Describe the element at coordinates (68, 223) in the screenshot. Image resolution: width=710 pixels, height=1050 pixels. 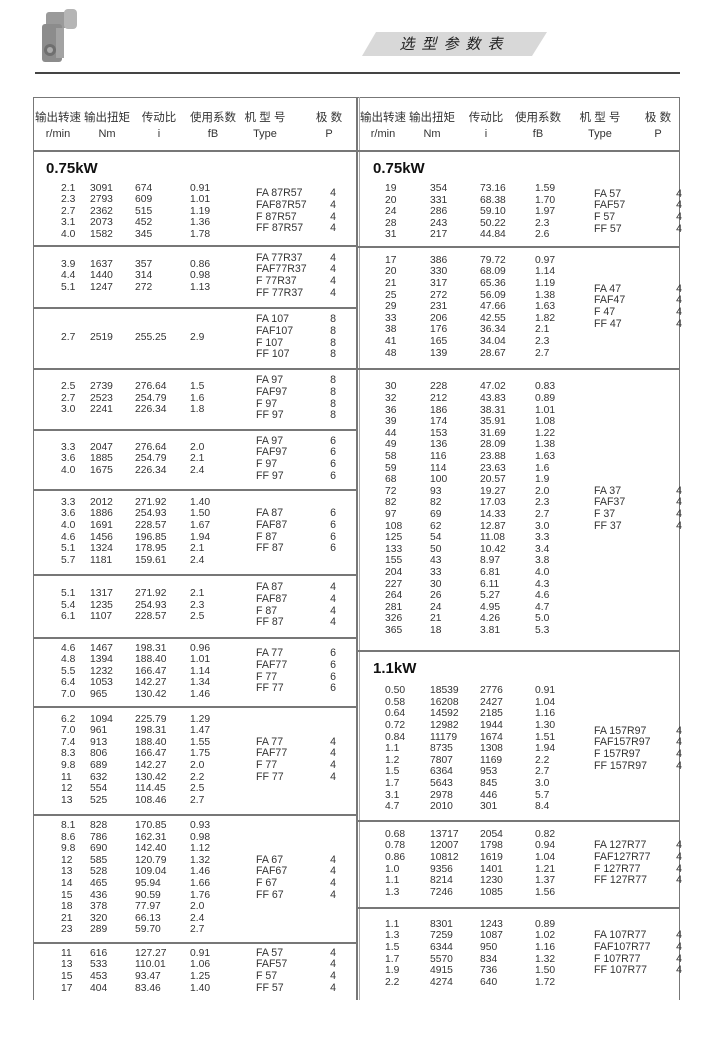
I see `speed-cell: 3.1` at that location.